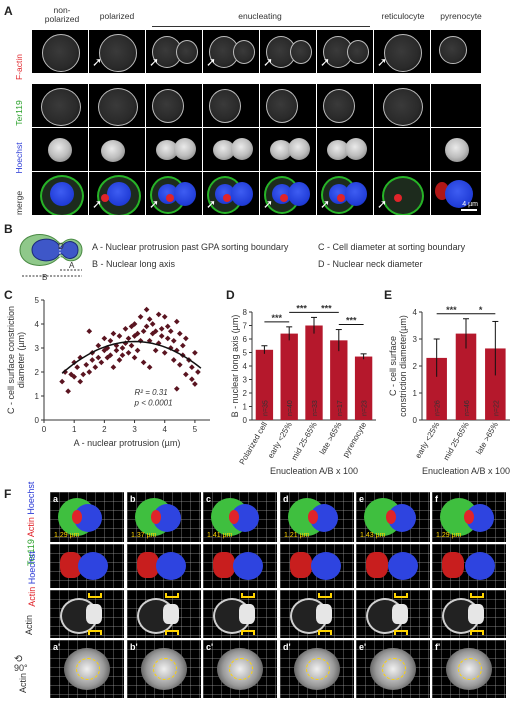 The height and width of the screenshot is (707, 520). I want to click on significance-stars: *, so click(481, 310).